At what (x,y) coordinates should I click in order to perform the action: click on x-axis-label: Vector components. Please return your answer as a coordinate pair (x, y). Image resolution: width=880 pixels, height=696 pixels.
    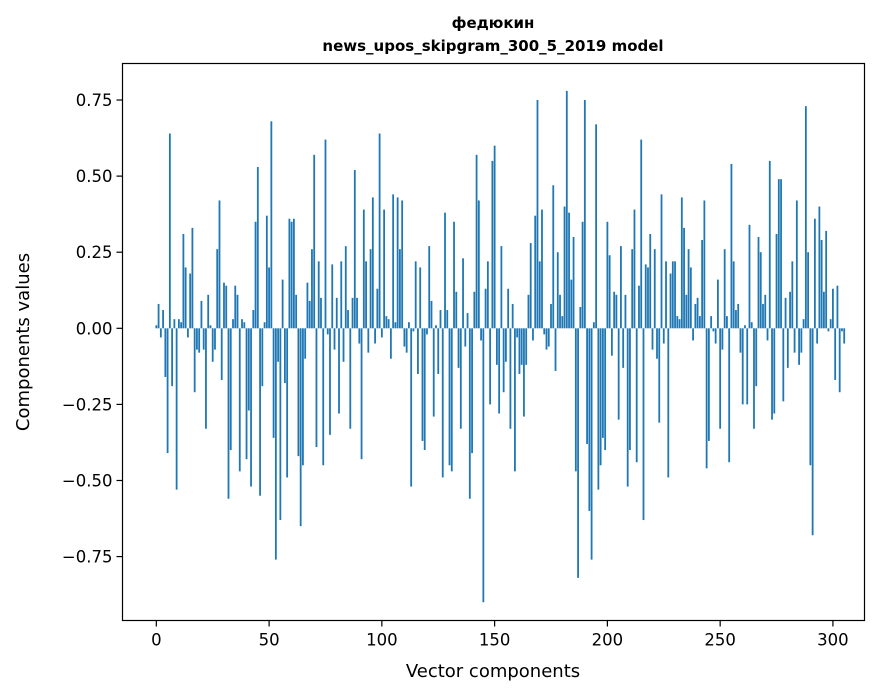
    Looking at the image, I should click on (493, 671).